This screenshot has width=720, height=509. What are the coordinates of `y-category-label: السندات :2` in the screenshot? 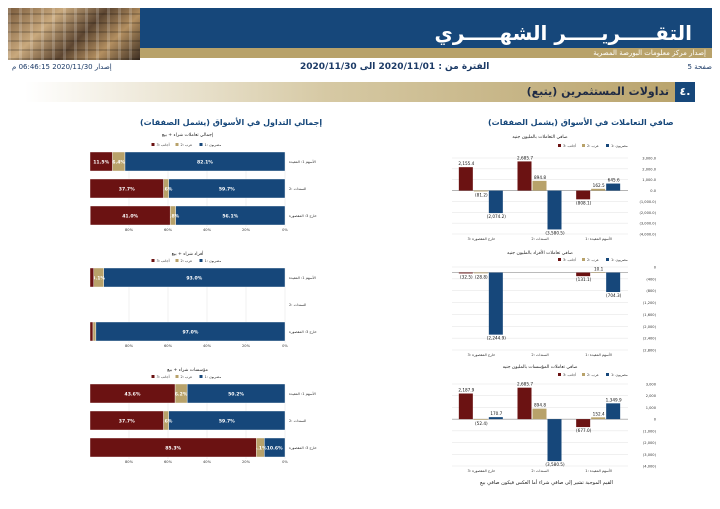 It's located at (297, 189).